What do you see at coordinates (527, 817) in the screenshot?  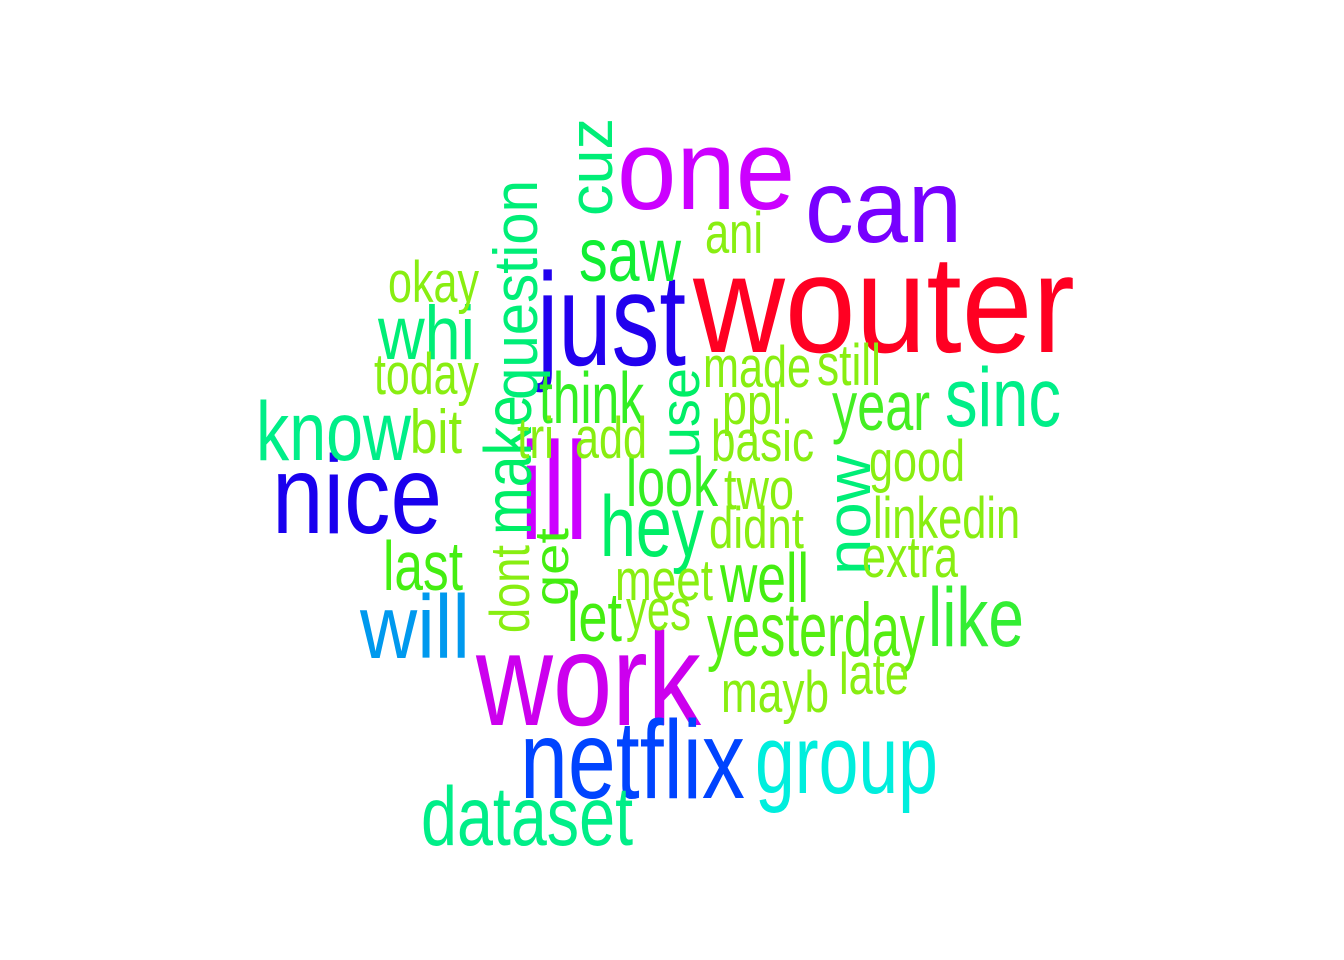 I see `word-dataset: dataset` at bounding box center [527, 817].